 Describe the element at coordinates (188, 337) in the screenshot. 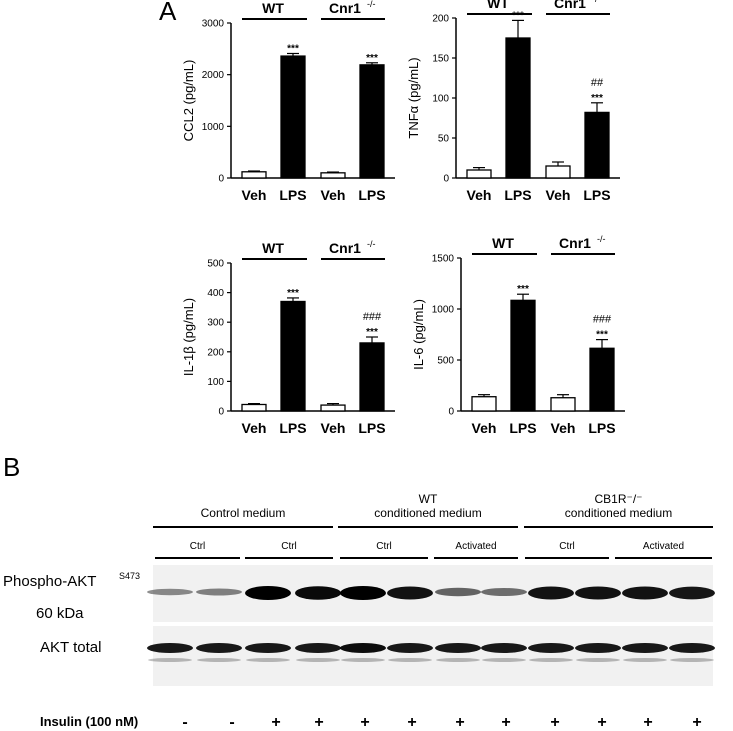

I see `y-axis-label: IL-1β (pg/mL)` at that location.